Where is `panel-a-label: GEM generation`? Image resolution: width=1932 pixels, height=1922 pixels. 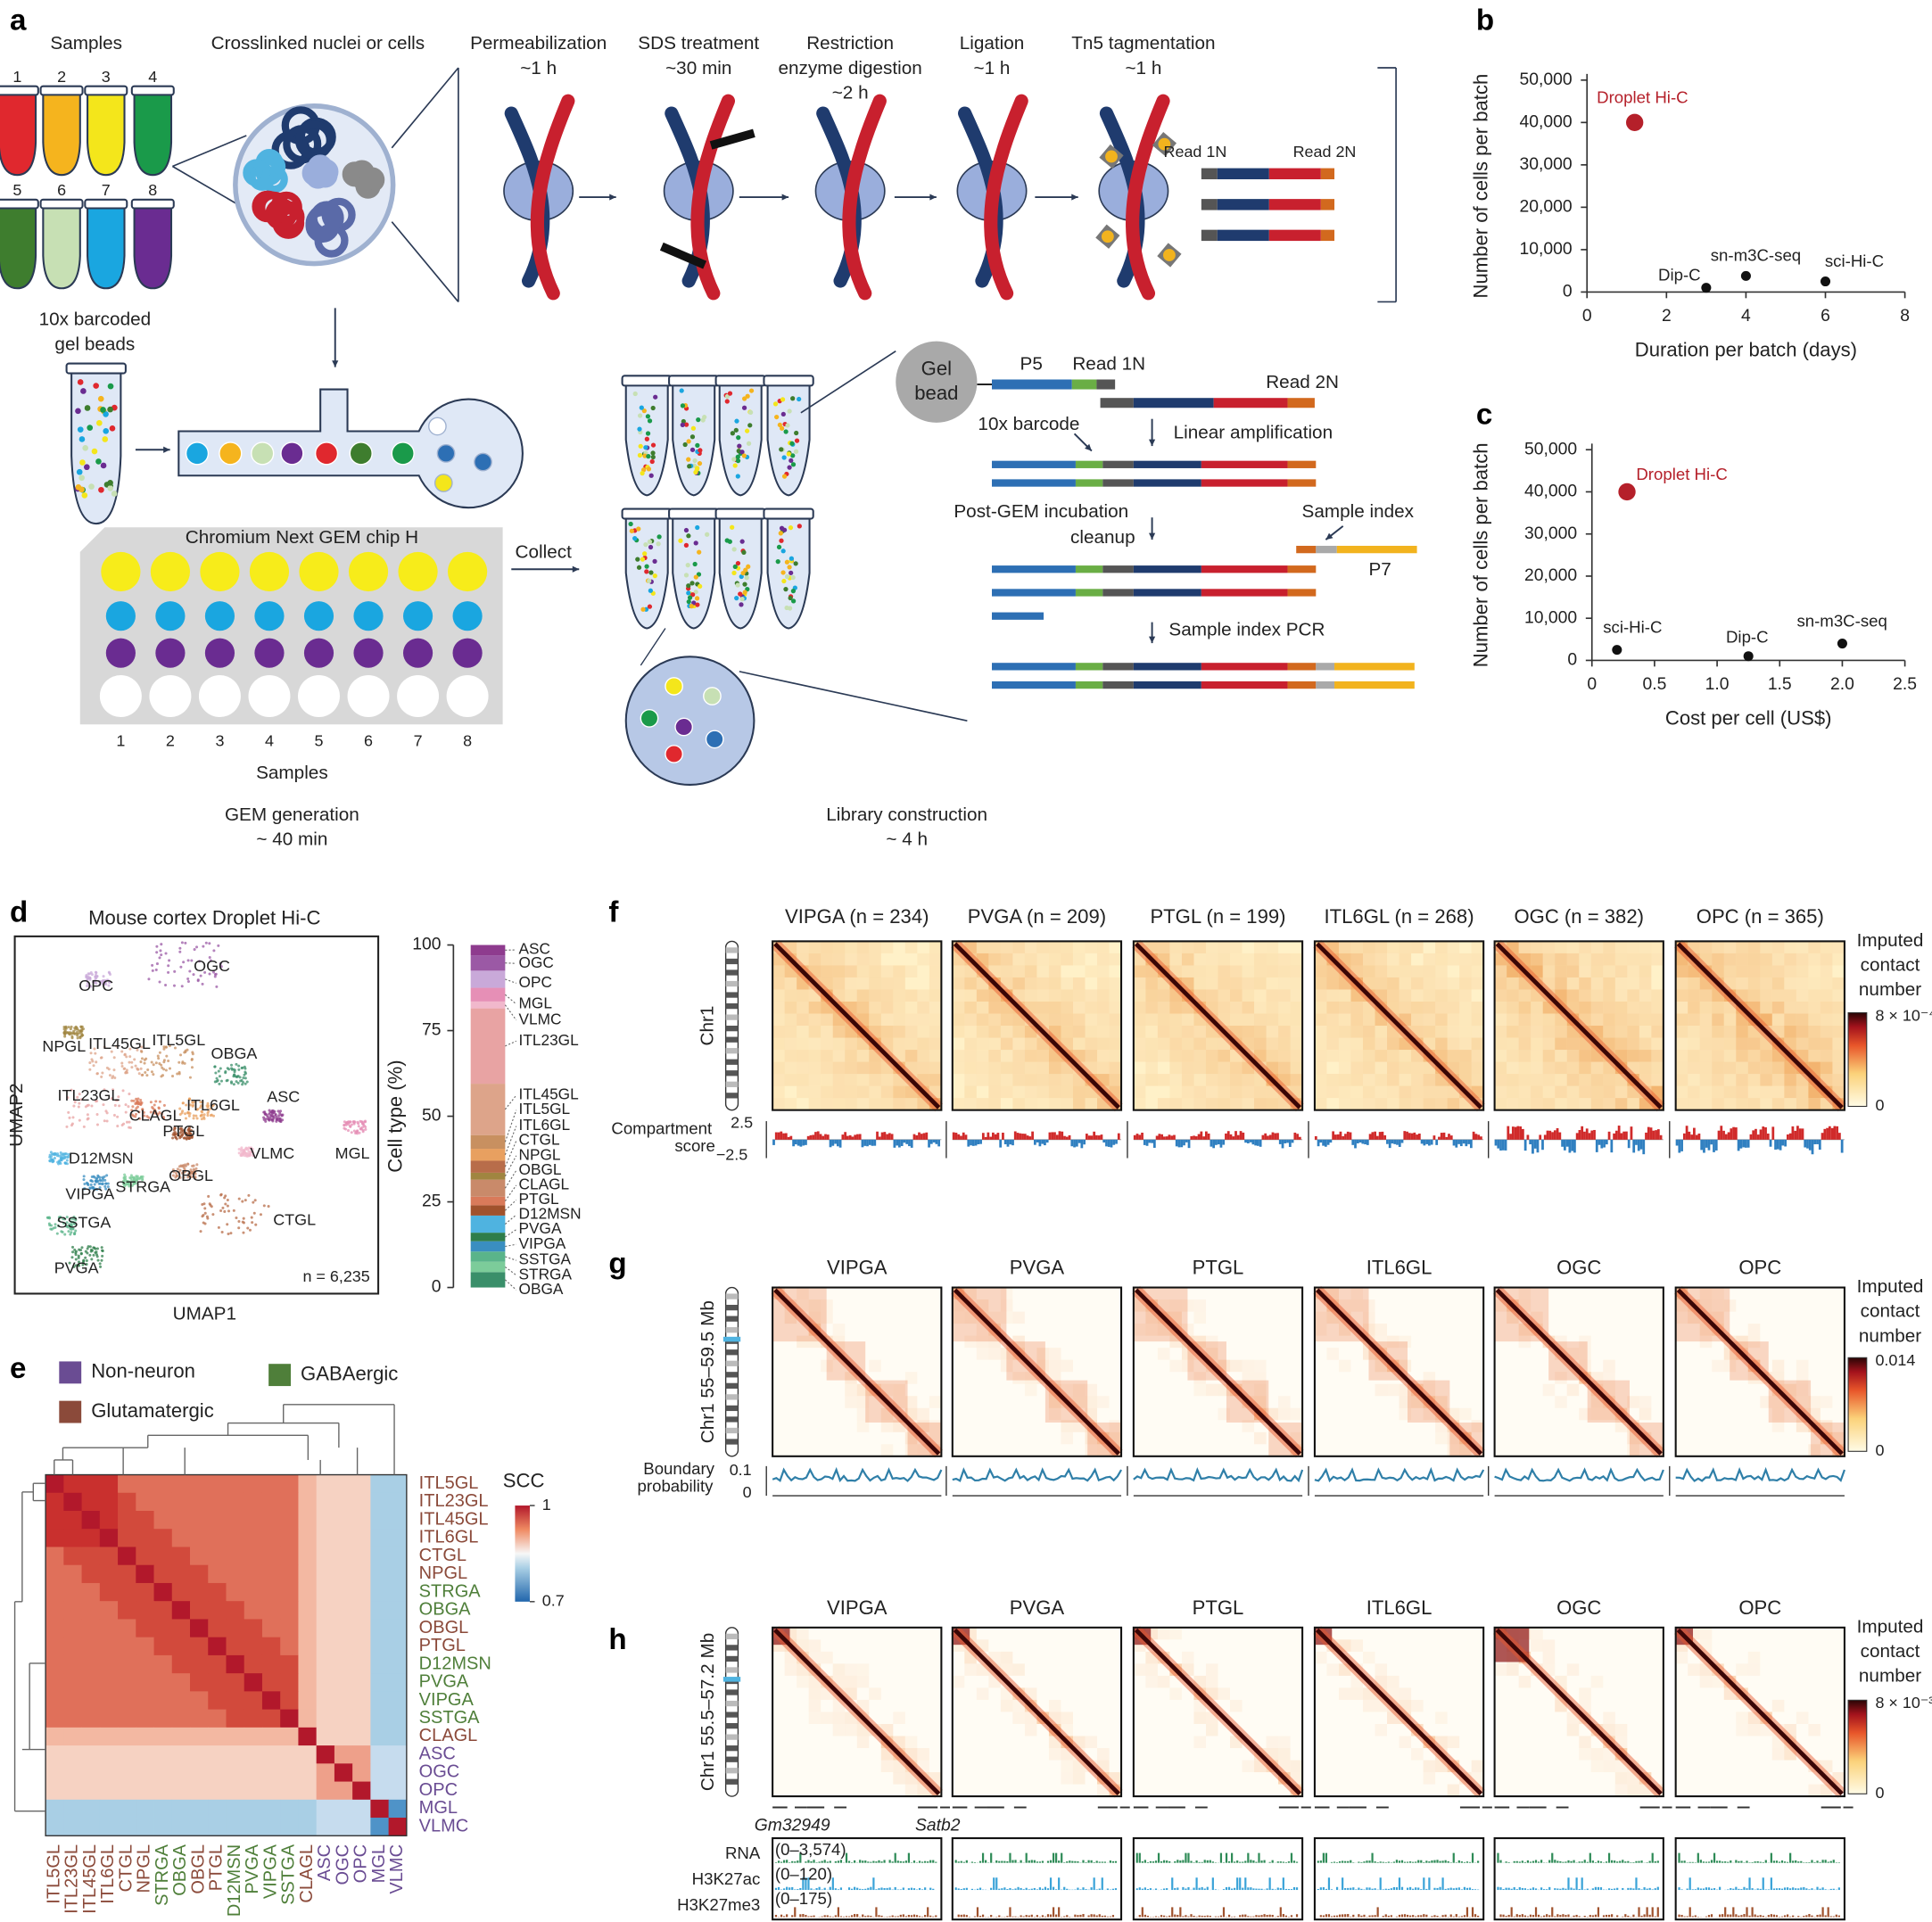 panel-a-label: GEM generation is located at coordinates (292, 814).